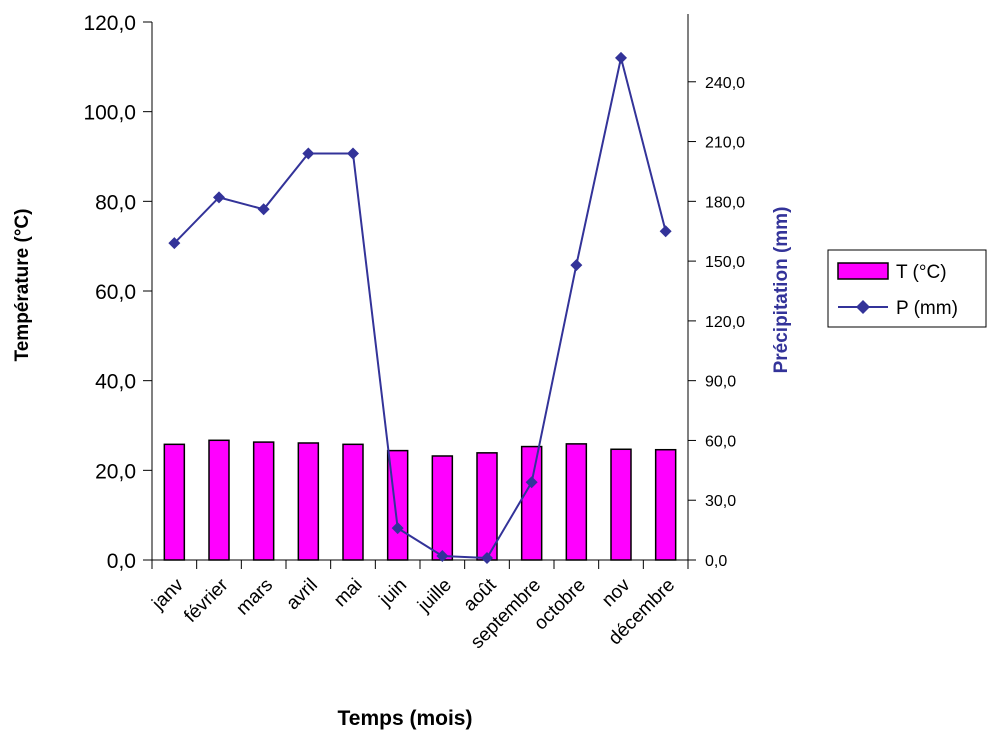 Image resolution: width=987 pixels, height=740 pixels. Describe the element at coordinates (725, 262) in the screenshot. I see `right-tick-label: 150,0` at that location.